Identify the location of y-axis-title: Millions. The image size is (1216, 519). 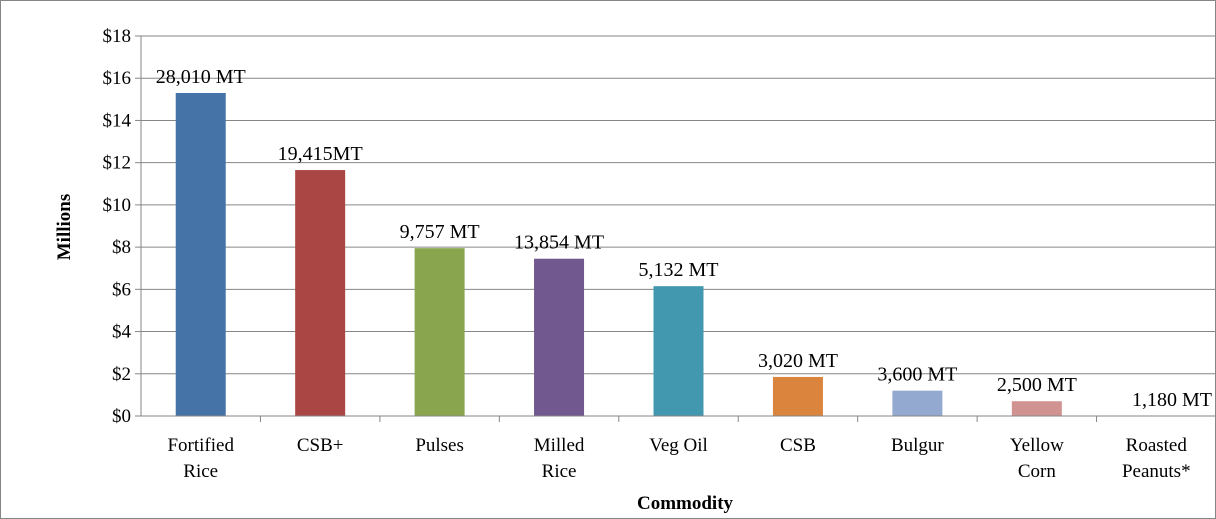
(64, 227).